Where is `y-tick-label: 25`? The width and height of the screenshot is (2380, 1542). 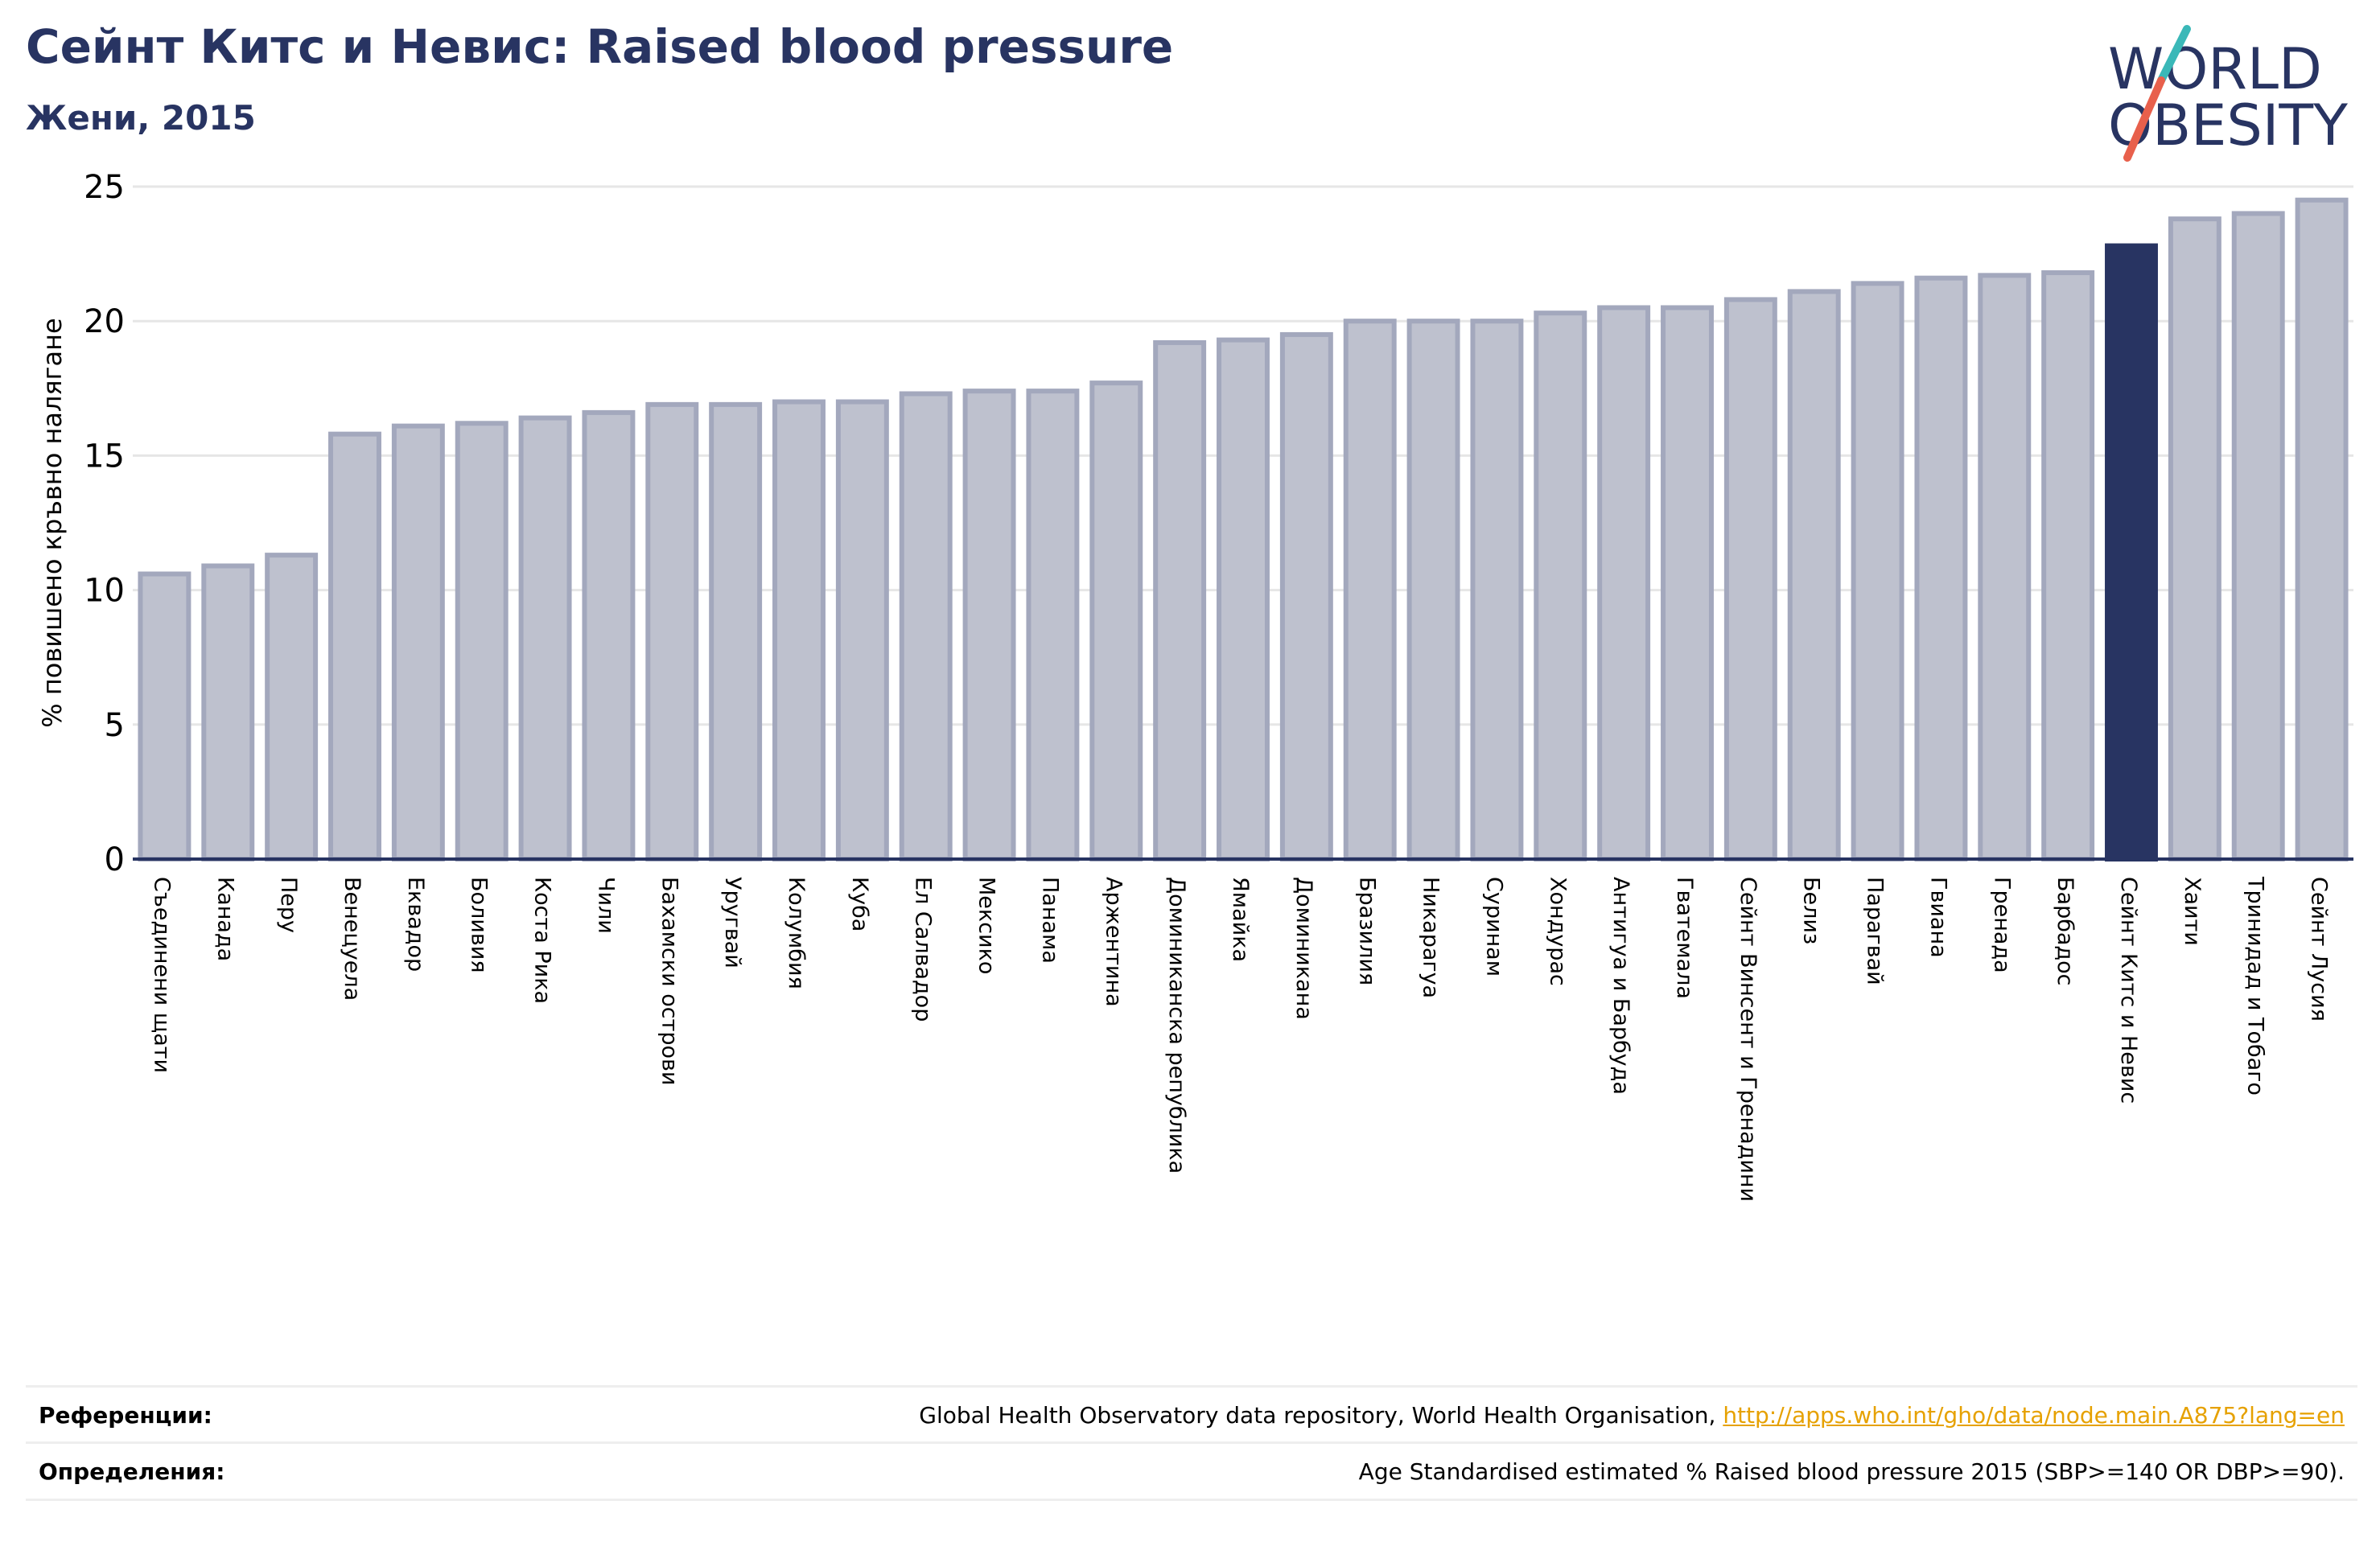 y-tick-label: 25 is located at coordinates (104, 187).